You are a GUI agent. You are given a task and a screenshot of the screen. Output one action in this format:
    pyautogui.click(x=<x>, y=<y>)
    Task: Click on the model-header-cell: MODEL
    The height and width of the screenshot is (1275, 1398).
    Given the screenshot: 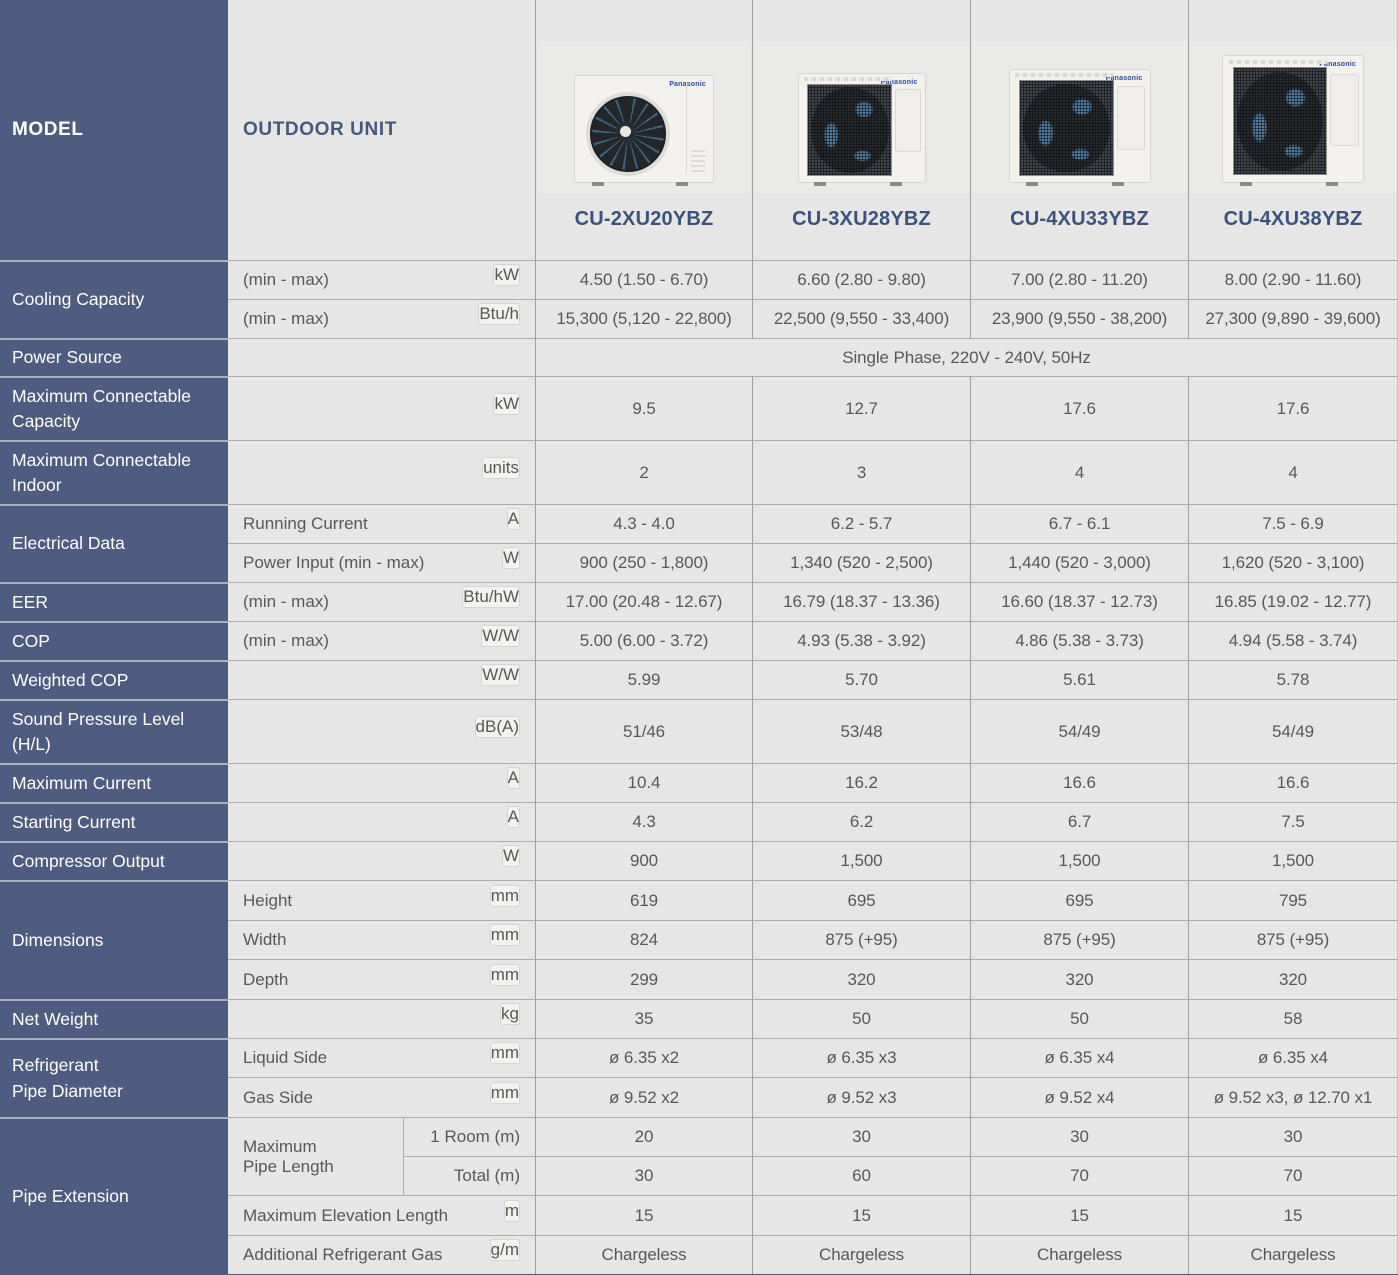 What is the action you would take?
    pyautogui.click(x=114, y=130)
    